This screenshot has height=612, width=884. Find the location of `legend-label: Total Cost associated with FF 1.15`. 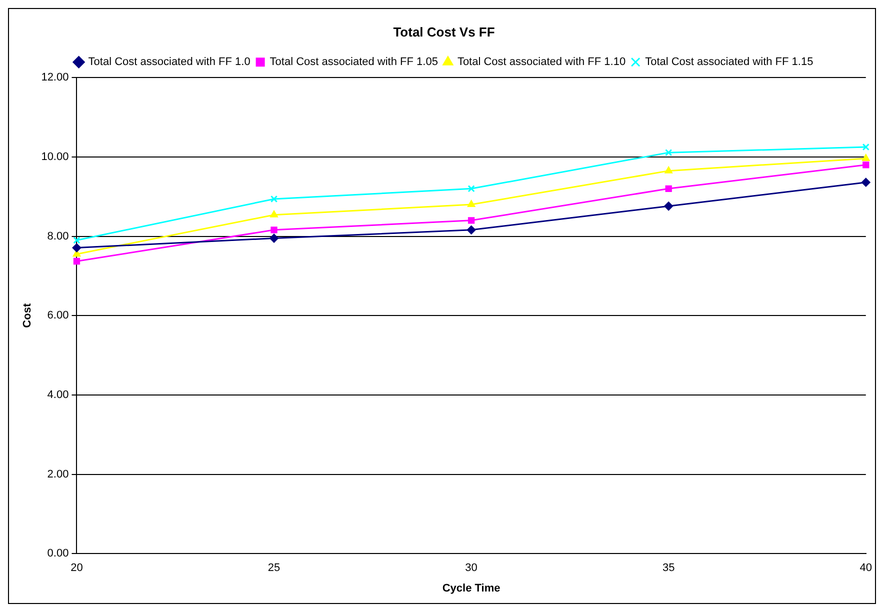

legend-label: Total Cost associated with FF 1.15 is located at coordinates (729, 62).